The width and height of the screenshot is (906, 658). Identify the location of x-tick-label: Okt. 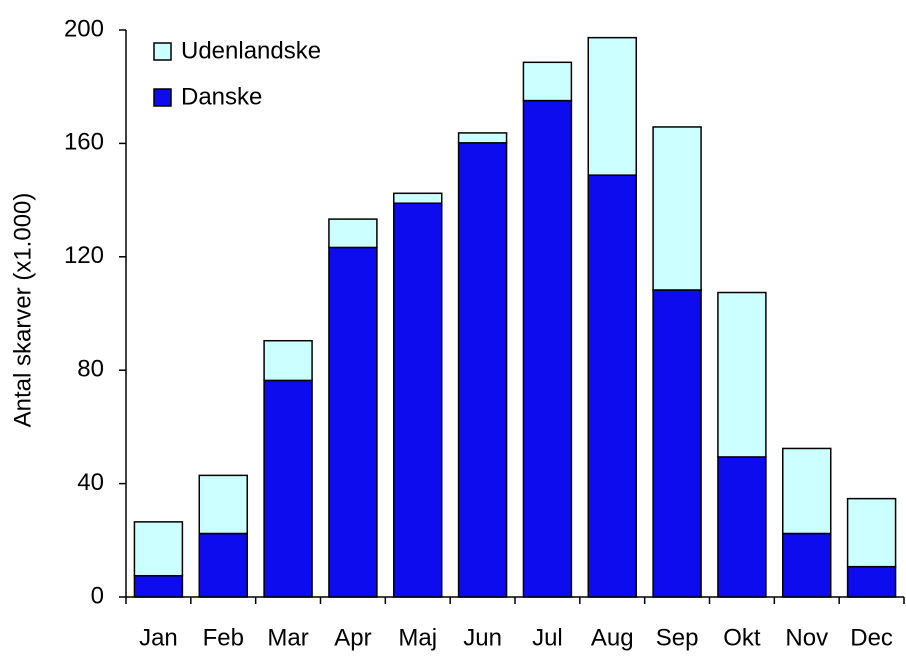
(742, 637).